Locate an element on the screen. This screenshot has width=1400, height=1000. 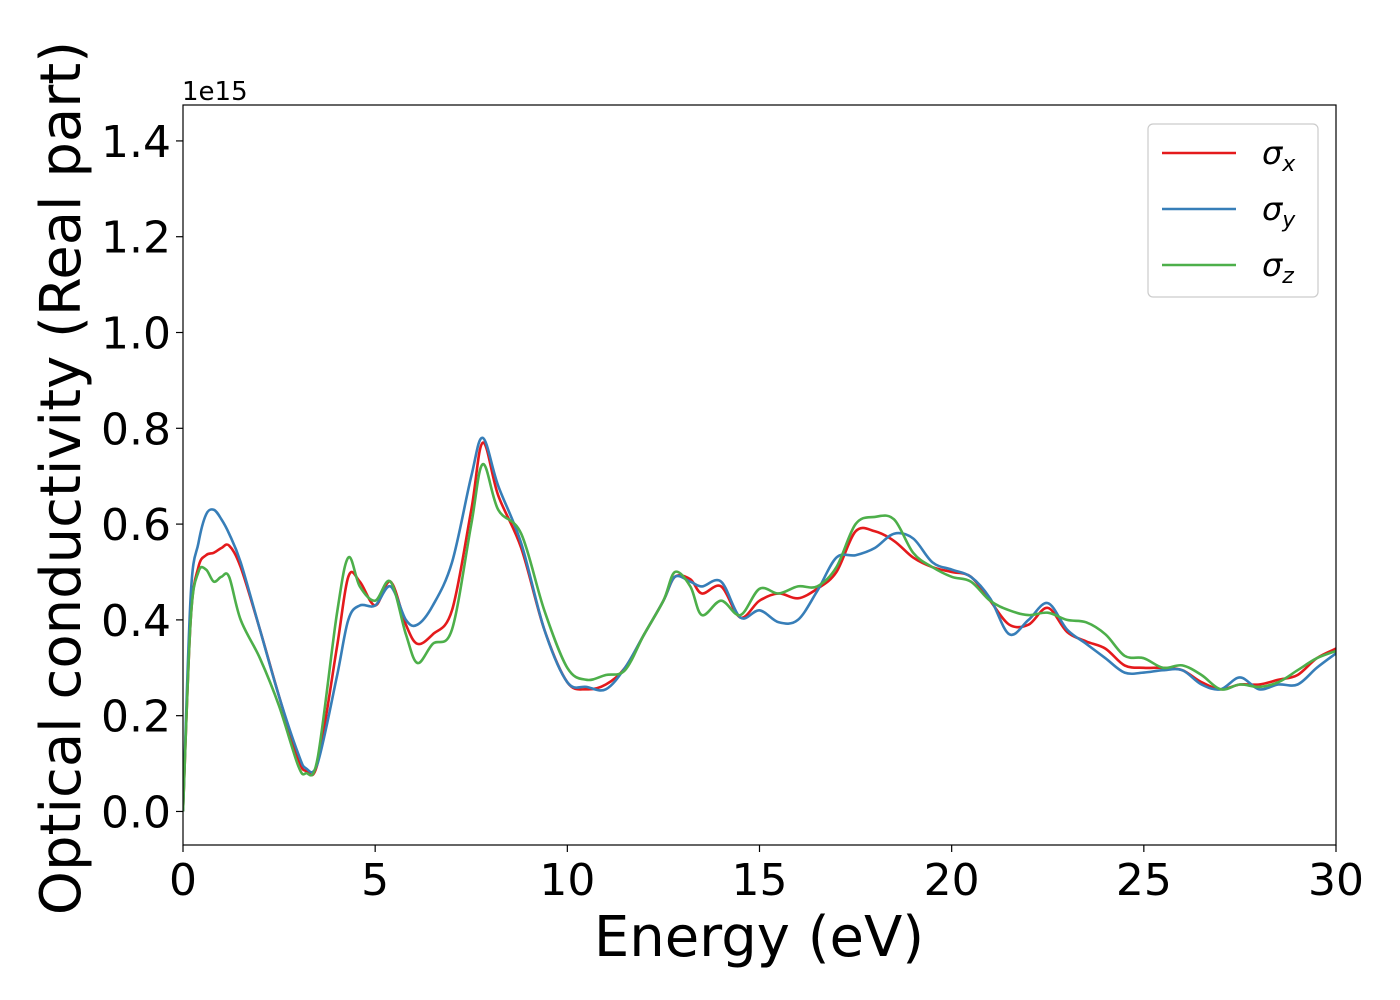
x-tick-label: 20 is located at coordinates (952, 880).